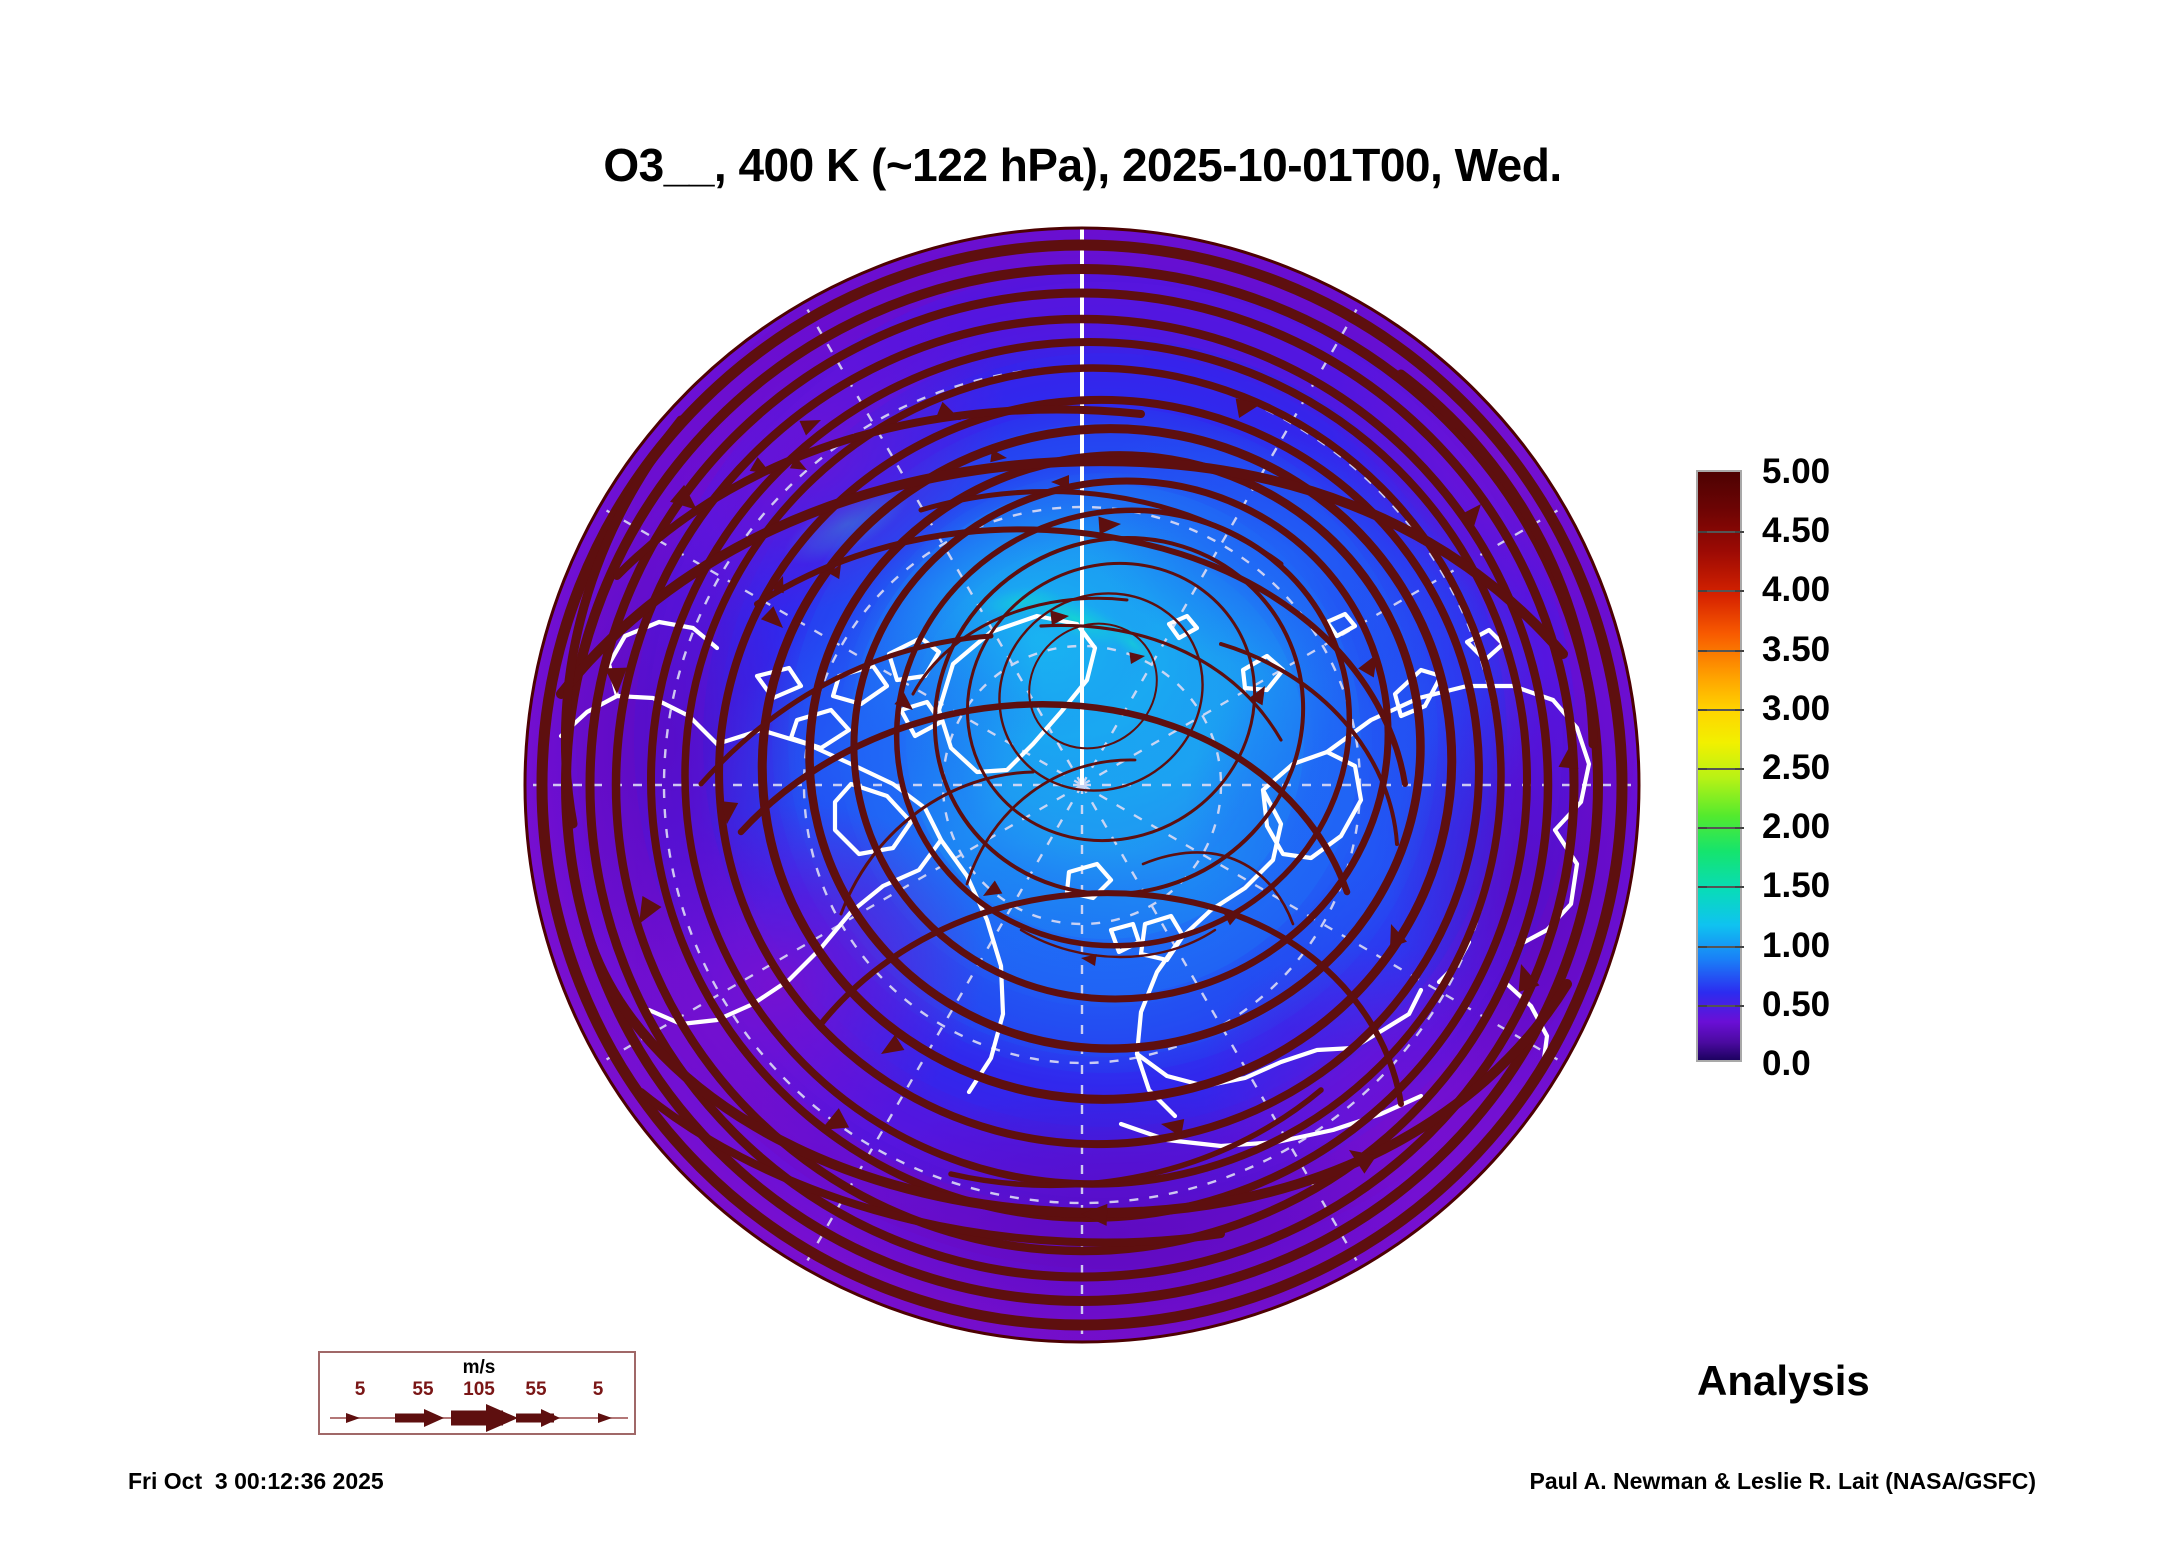 The height and width of the screenshot is (1561, 2165). Describe the element at coordinates (1720, 766) in the screenshot. I see `colorbar-gradient` at that location.